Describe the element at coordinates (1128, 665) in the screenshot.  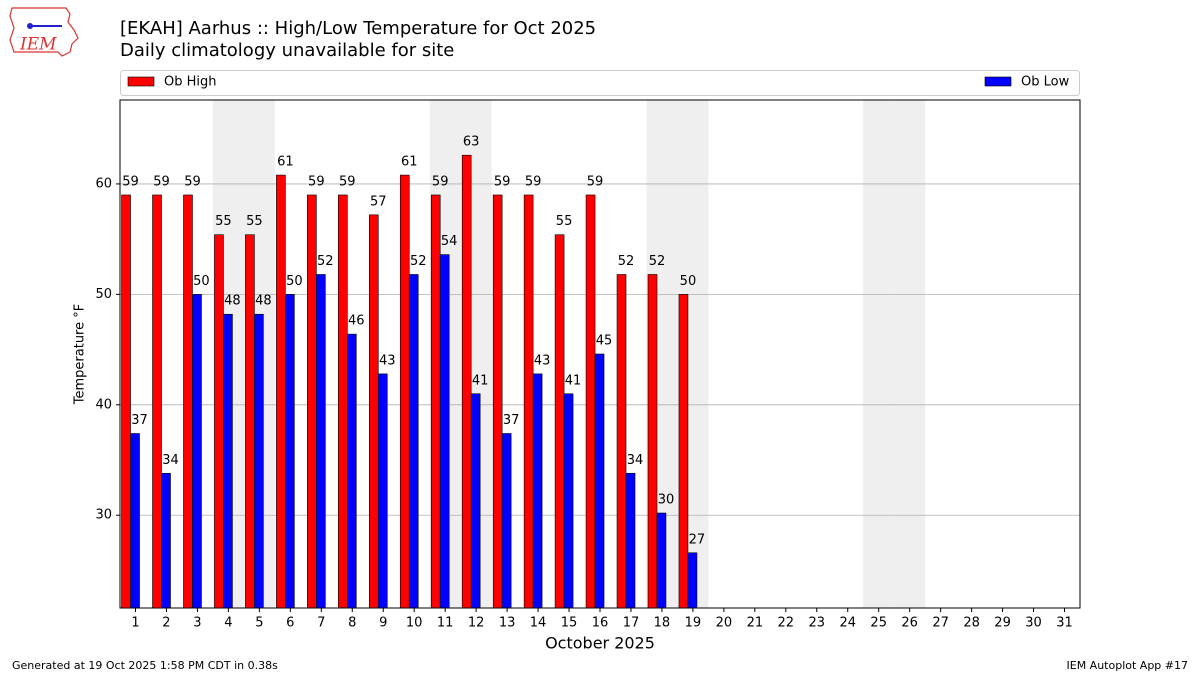
I see `footer-right: IEM Autoplot App #17` at that location.